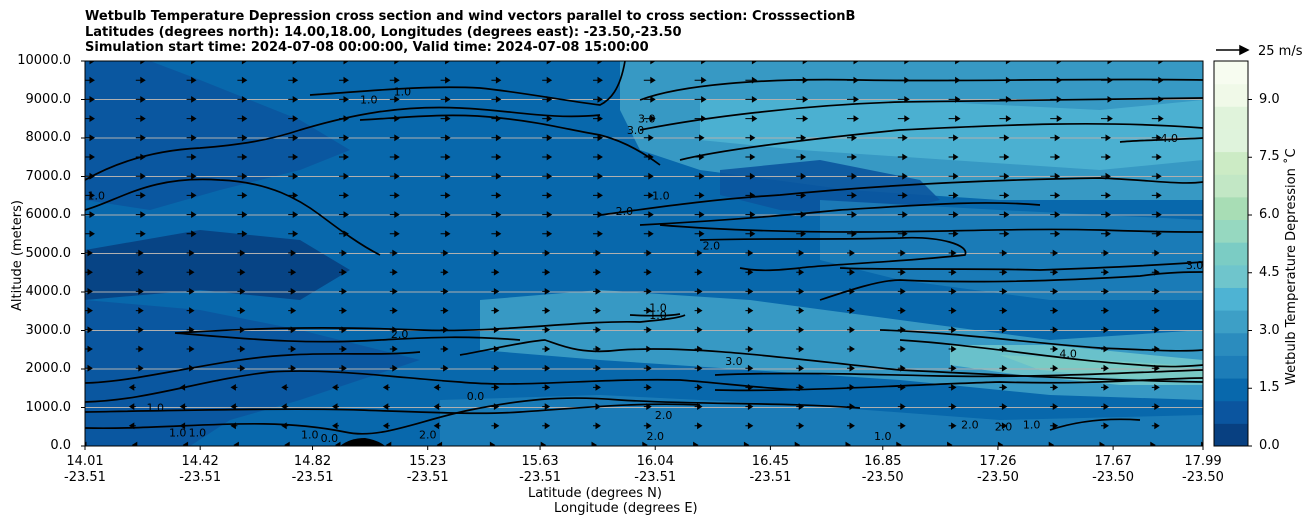 The height and width of the screenshot is (526, 1312). I want to click on wind-reference-arrow, so click(1233, 50).